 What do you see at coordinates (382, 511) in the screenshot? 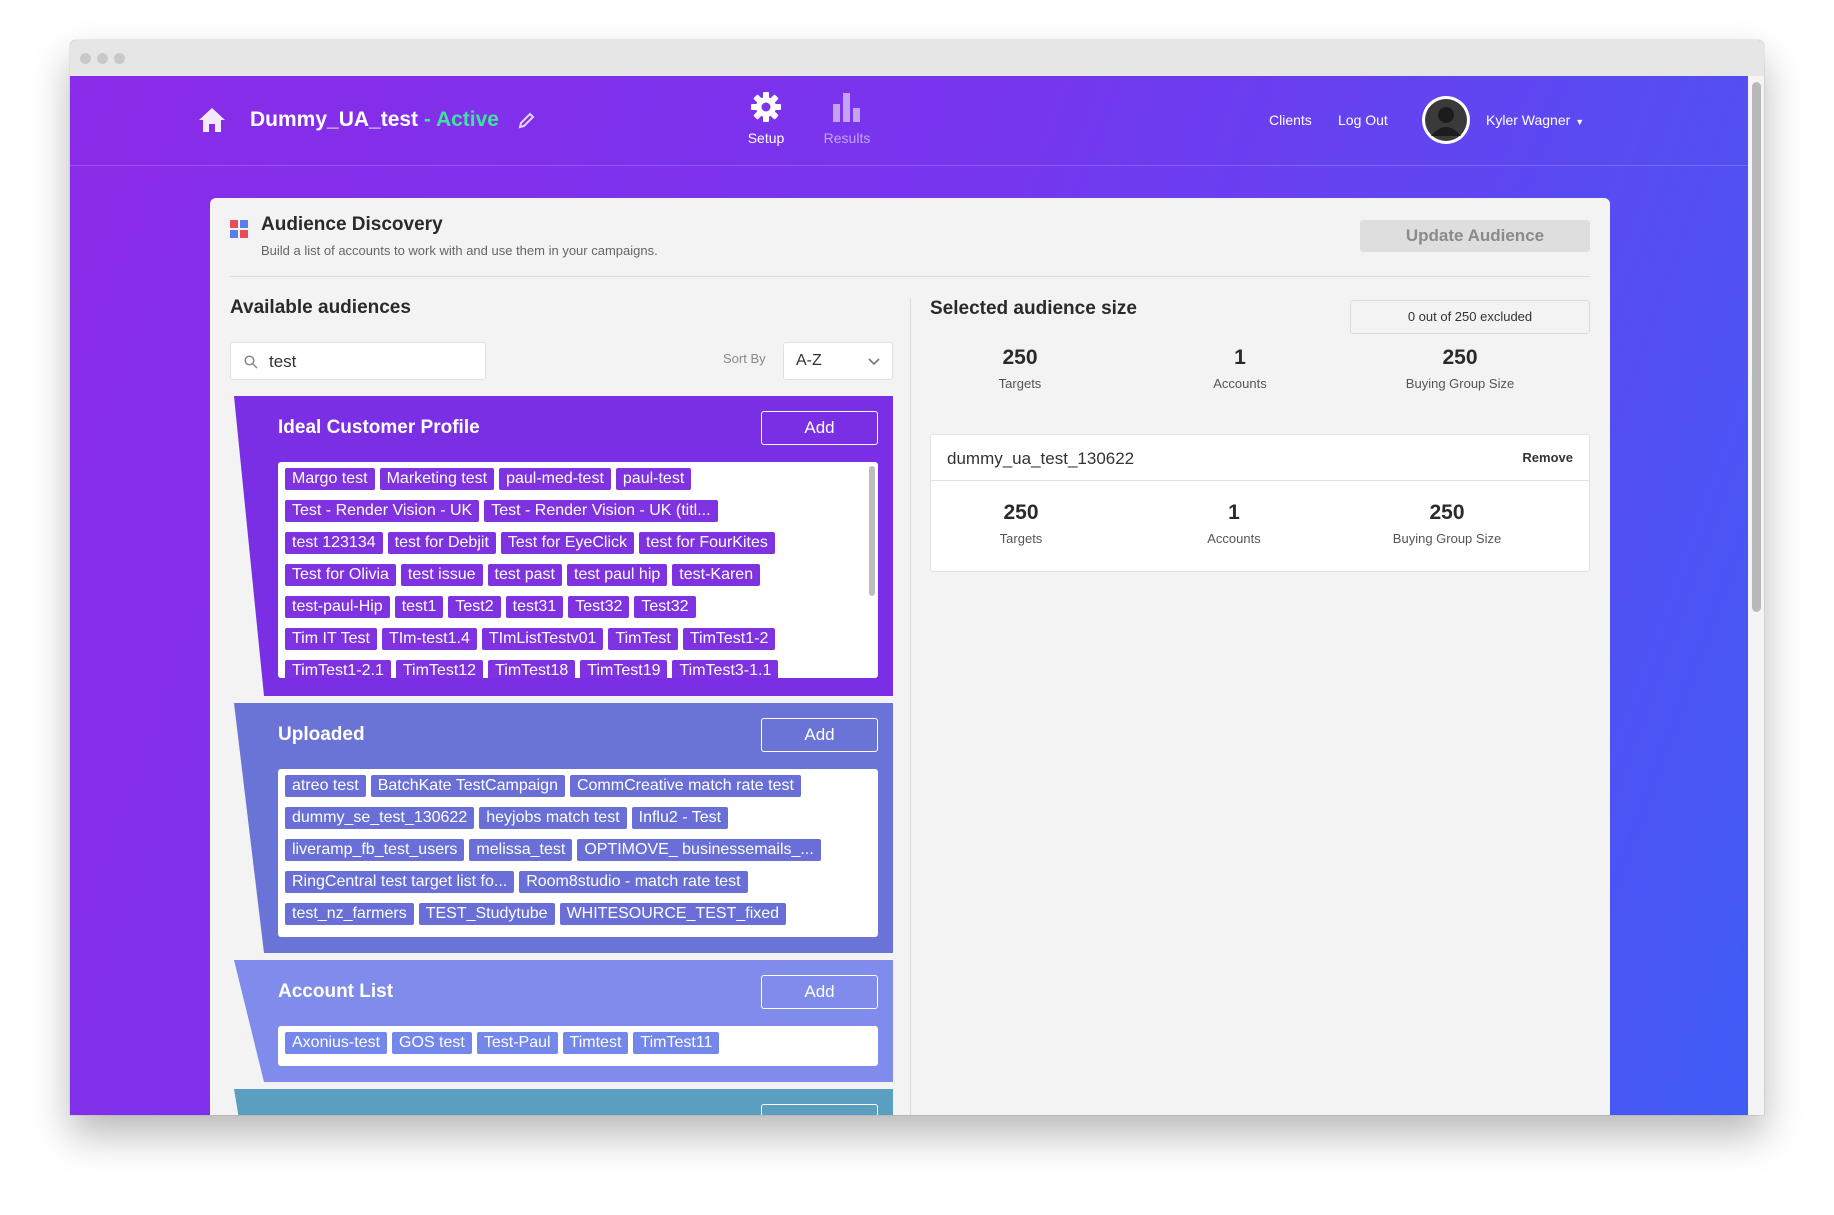
I see `audience-tag: Test - Render Vision - UK` at bounding box center [382, 511].